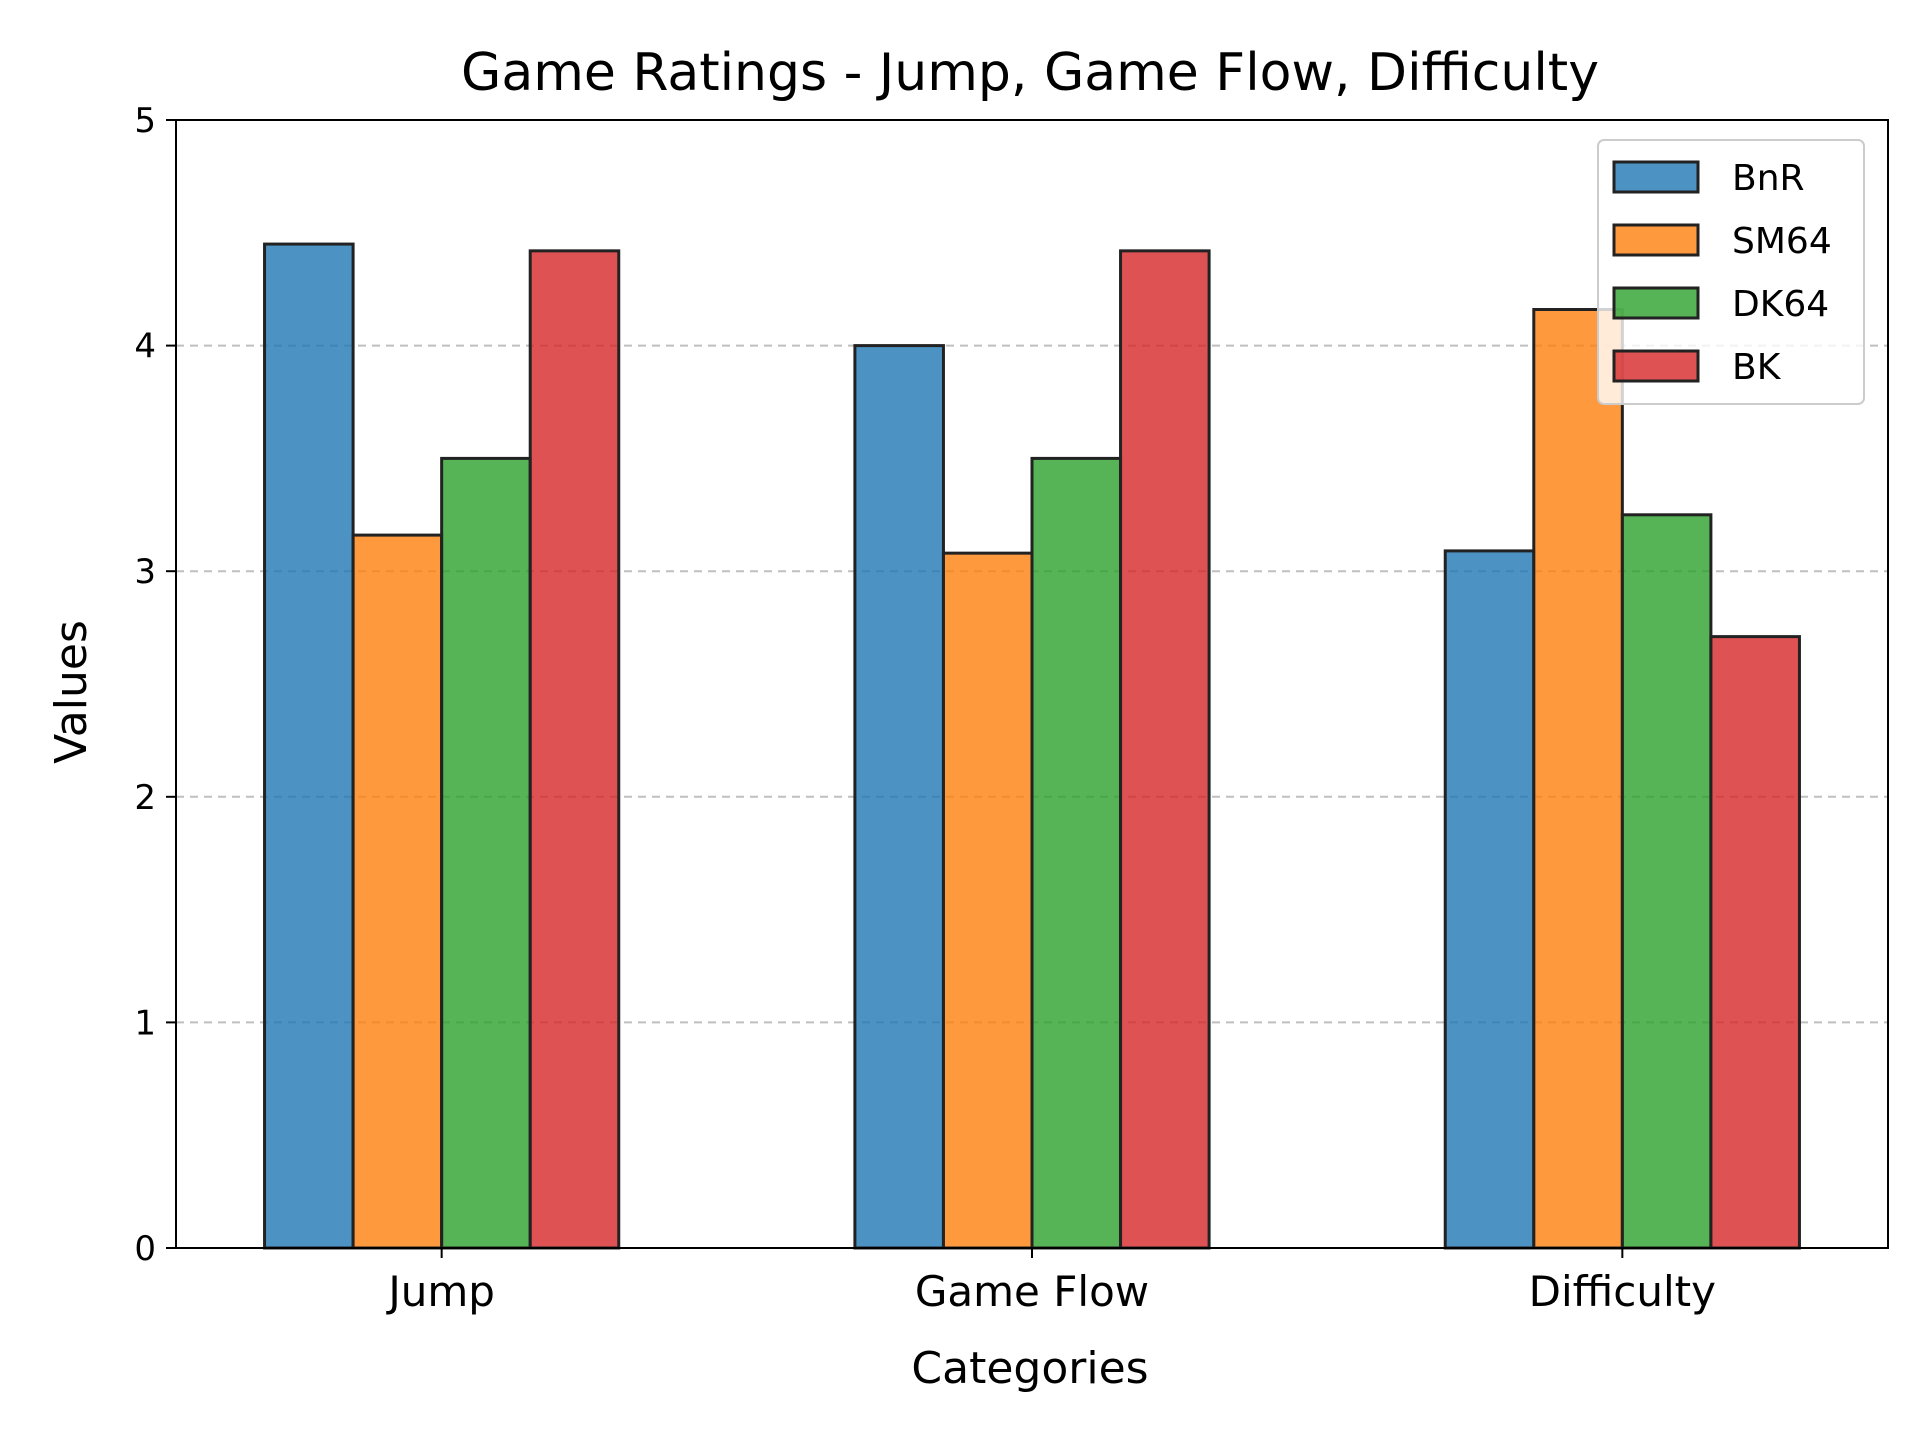  Describe the element at coordinates (1768, 178) in the screenshot. I see `legend-label-bnr: BnR` at that location.